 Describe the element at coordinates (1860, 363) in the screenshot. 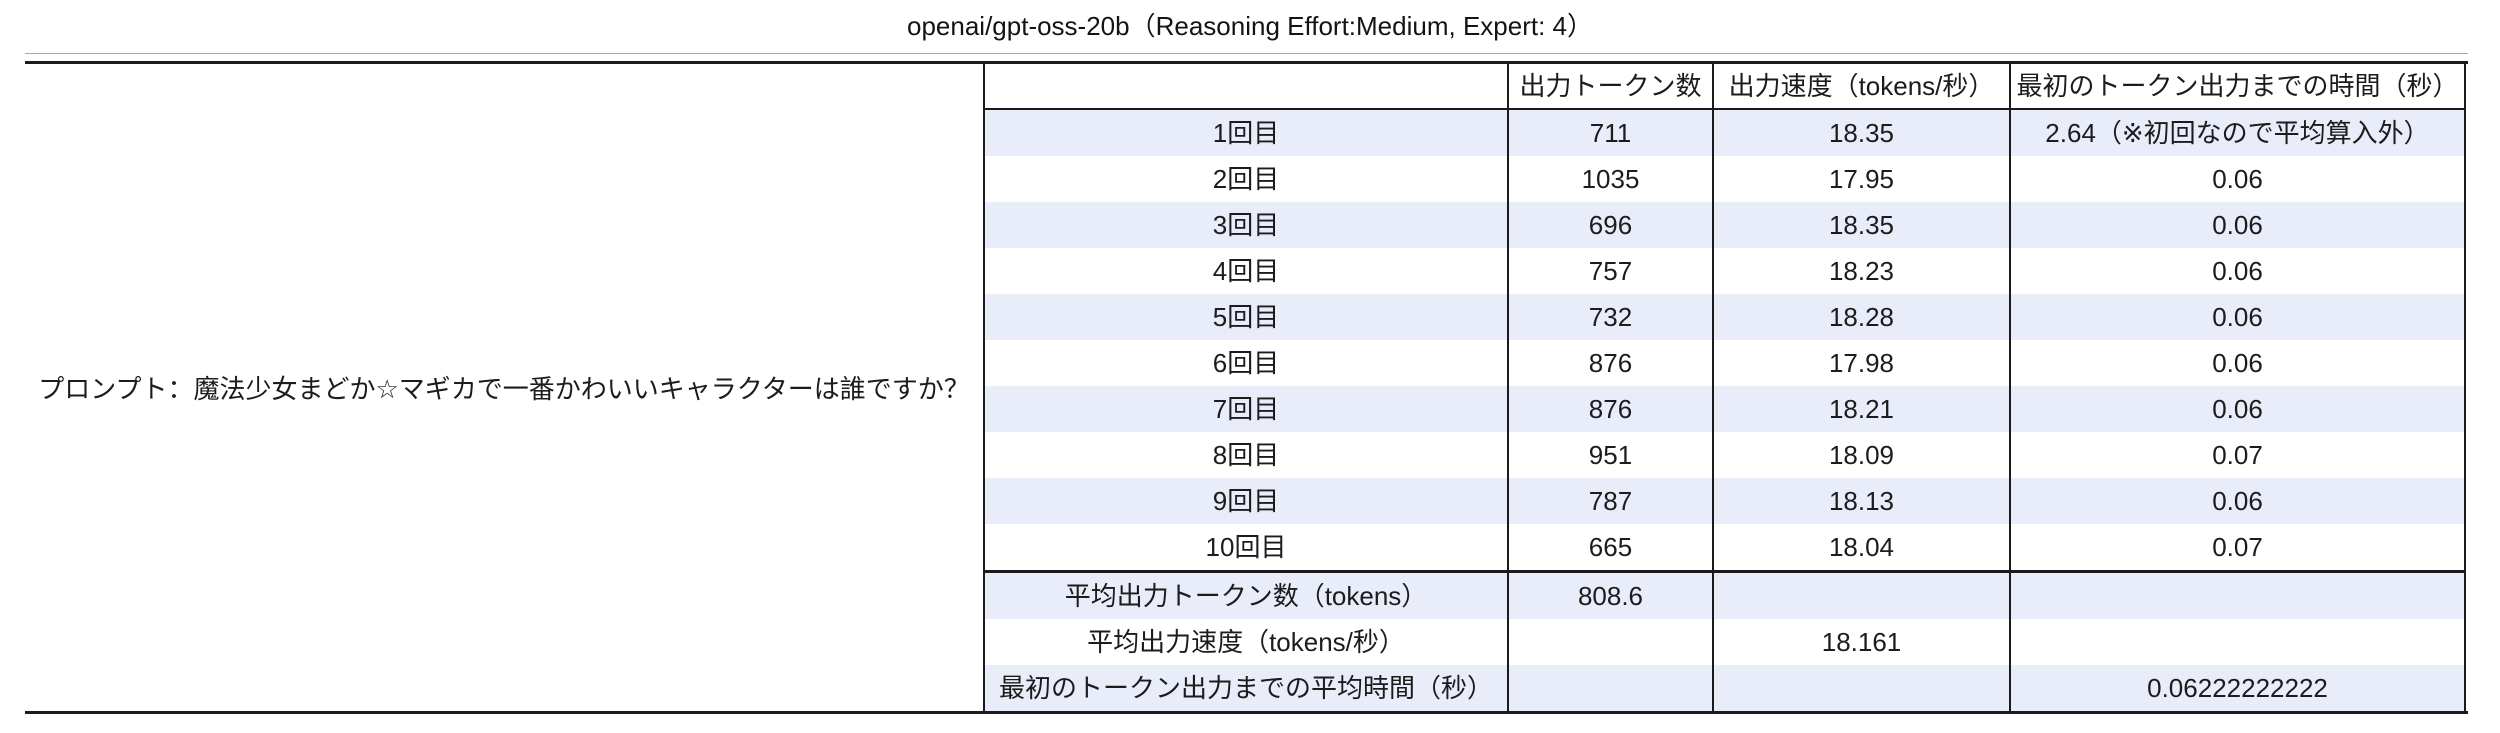

I see `speed-cell: 17.98` at that location.